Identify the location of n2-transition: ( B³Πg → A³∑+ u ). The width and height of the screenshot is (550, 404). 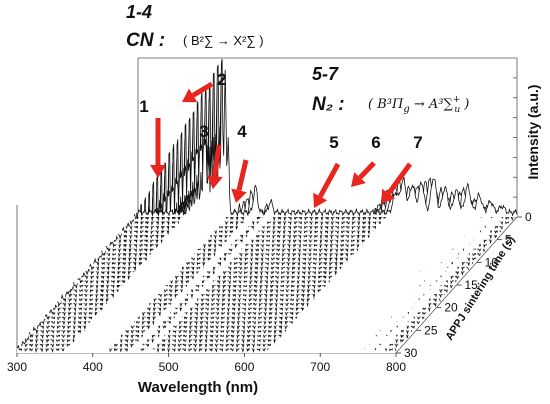
(418, 105).